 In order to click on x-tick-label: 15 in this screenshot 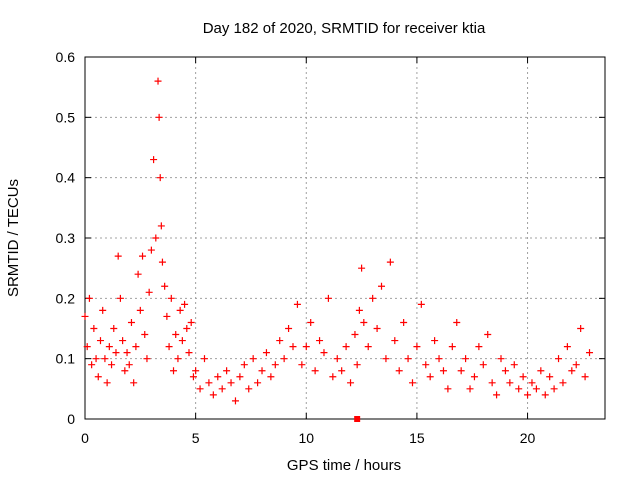, I will do `click(417, 438)`.